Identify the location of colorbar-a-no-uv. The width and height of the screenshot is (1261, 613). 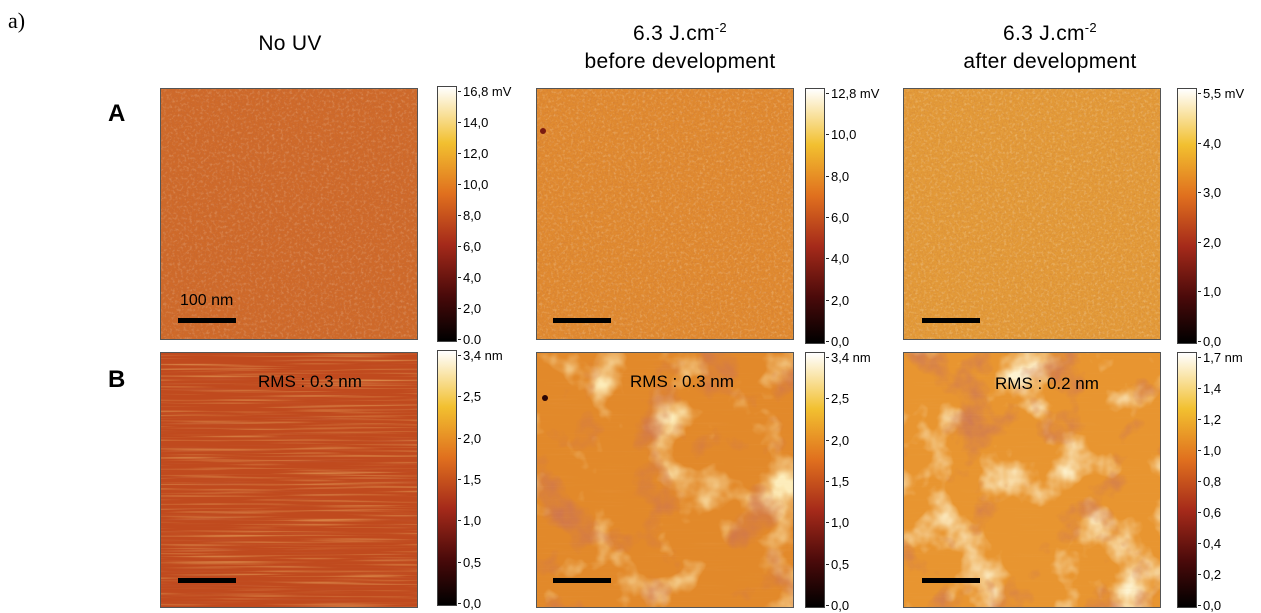
(447, 214).